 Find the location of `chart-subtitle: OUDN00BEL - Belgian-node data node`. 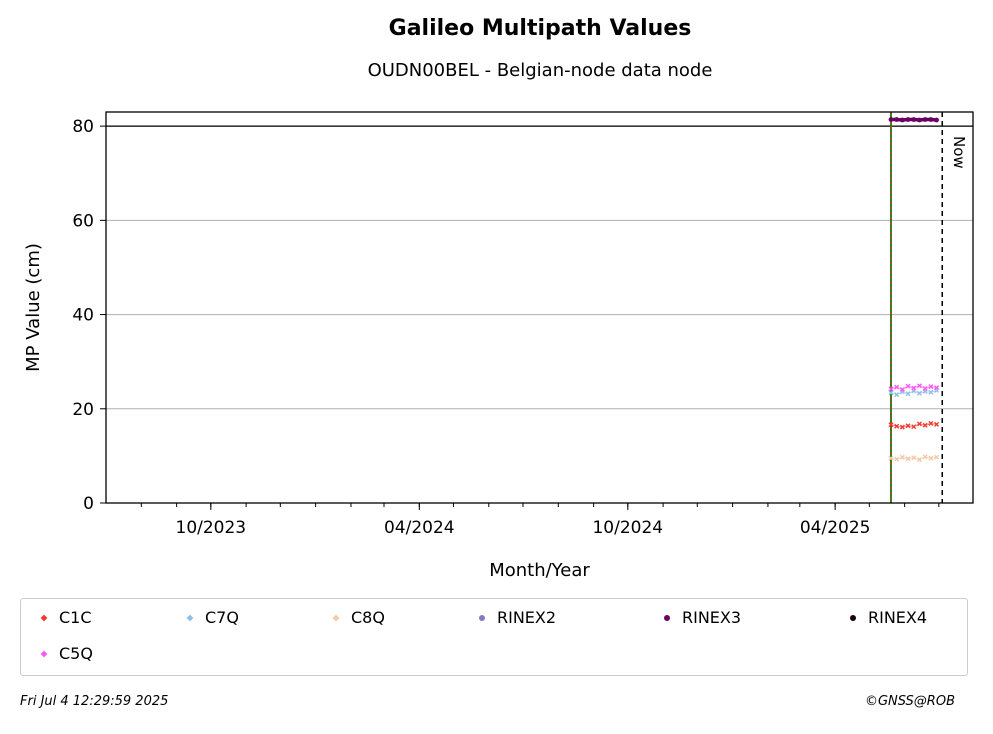

chart-subtitle: OUDN00BEL - Belgian-node data node is located at coordinates (540, 70).